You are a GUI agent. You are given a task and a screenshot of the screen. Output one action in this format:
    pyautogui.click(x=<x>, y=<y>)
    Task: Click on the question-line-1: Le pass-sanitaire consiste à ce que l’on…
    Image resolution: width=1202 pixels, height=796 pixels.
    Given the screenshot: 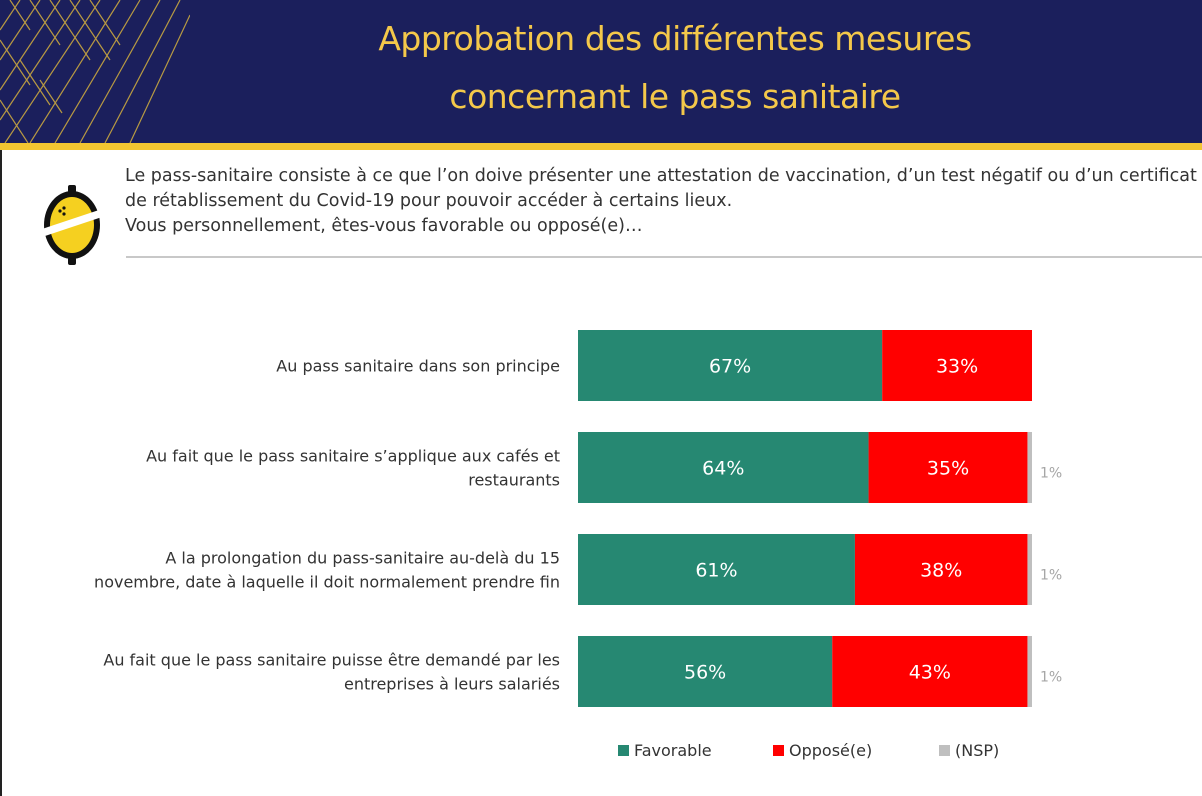 What is the action you would take?
    pyautogui.click(x=661, y=176)
    